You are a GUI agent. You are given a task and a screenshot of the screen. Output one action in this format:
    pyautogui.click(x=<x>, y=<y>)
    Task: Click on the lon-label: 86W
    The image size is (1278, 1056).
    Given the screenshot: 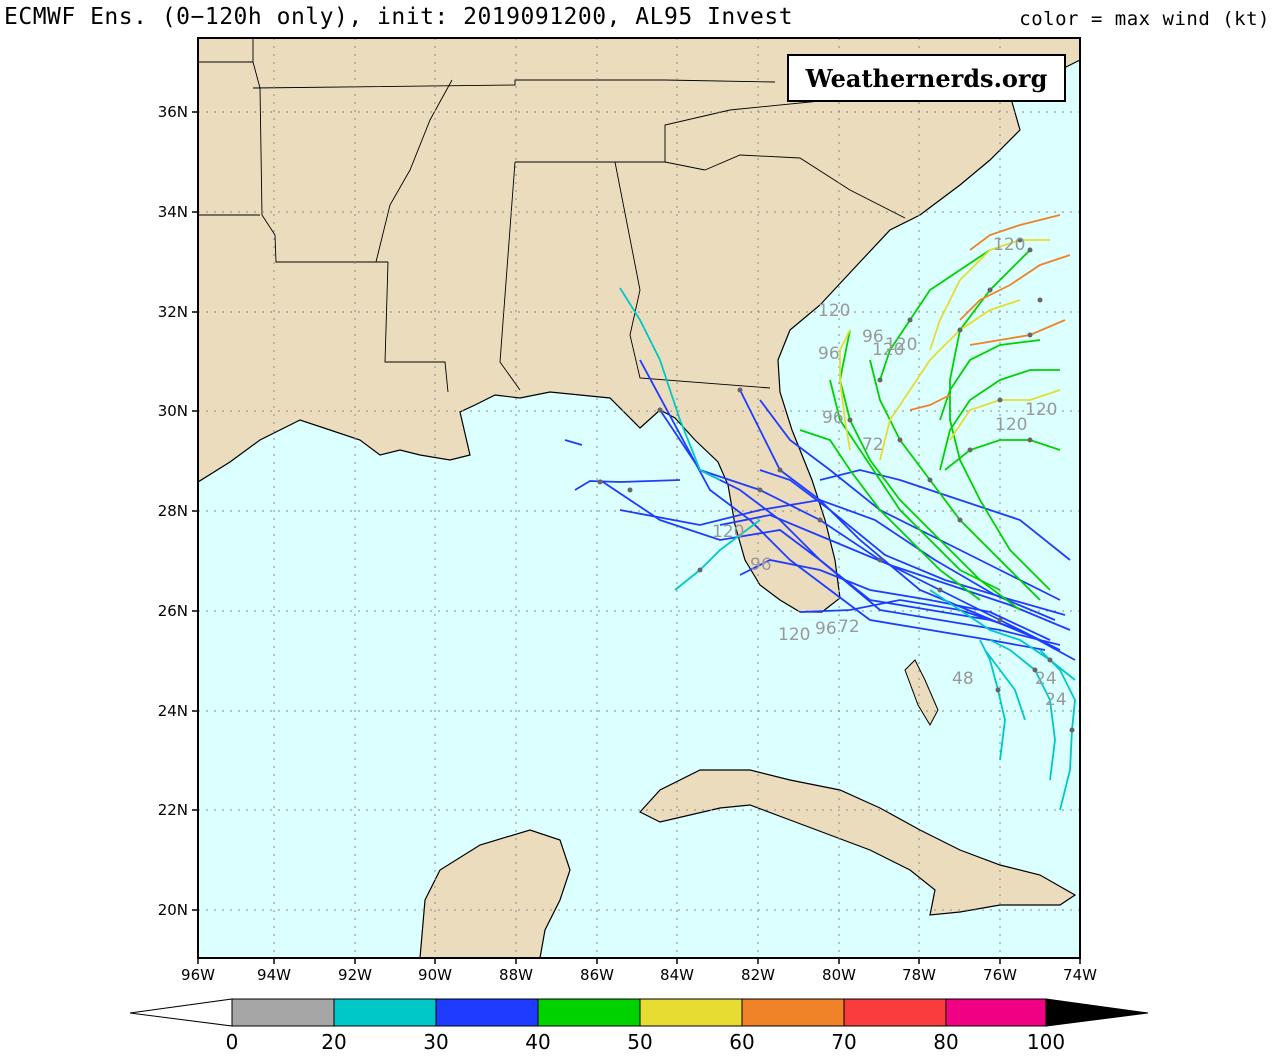 What is the action you would take?
    pyautogui.click(x=597, y=975)
    